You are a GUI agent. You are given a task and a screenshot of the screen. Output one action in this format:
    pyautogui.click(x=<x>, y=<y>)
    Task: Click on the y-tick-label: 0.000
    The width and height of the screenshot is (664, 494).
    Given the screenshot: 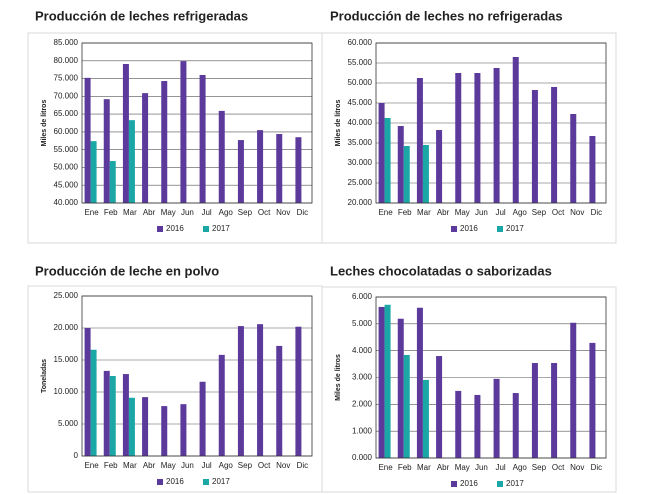 What is the action you would take?
    pyautogui.click(x=362, y=457)
    